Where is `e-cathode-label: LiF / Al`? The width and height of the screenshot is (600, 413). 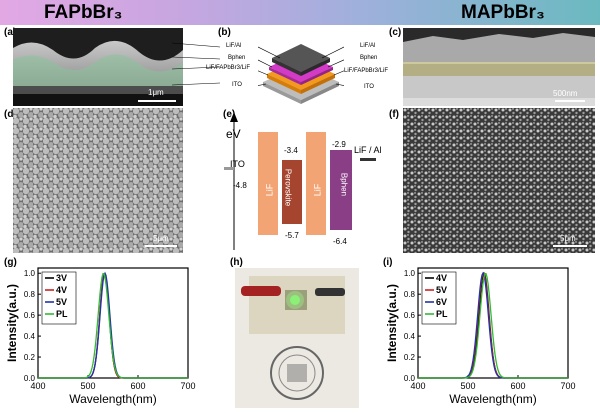 e-cathode-label: LiF / Al is located at coordinates (368, 150).